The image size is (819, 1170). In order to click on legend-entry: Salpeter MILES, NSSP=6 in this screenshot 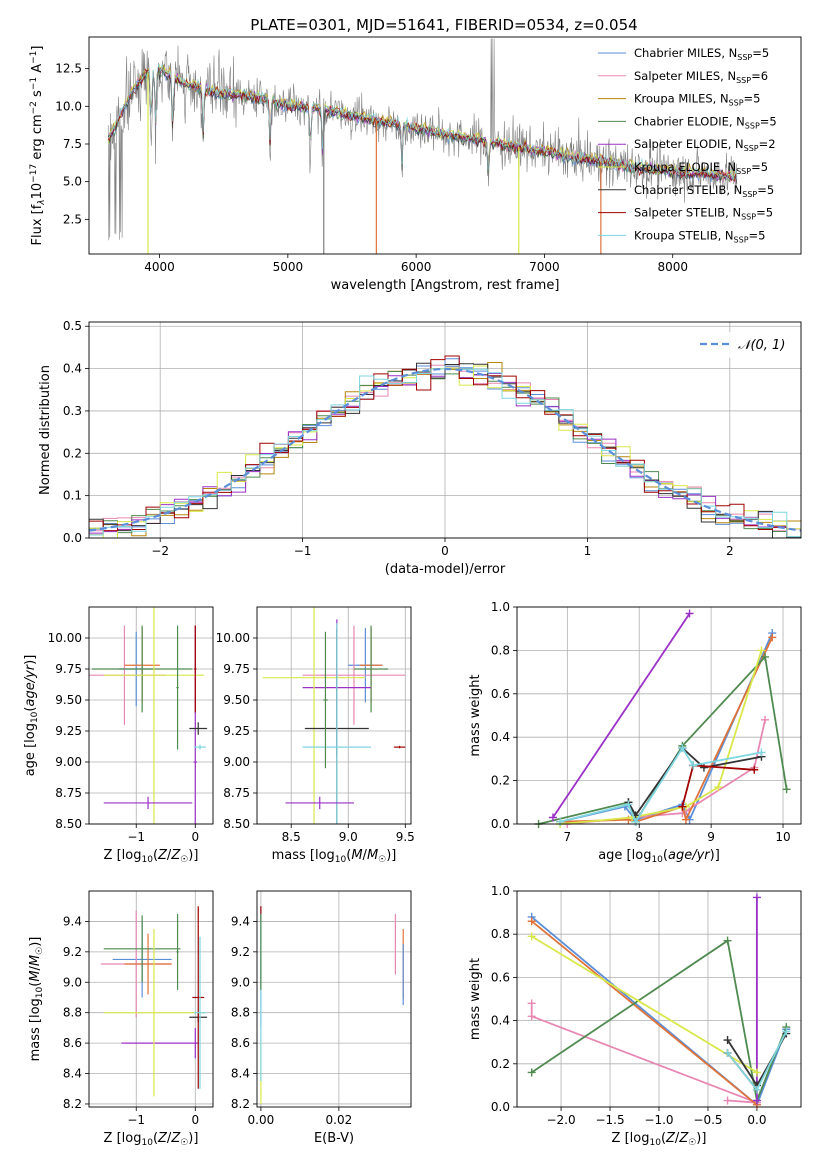, I will do `click(683, 77)`.